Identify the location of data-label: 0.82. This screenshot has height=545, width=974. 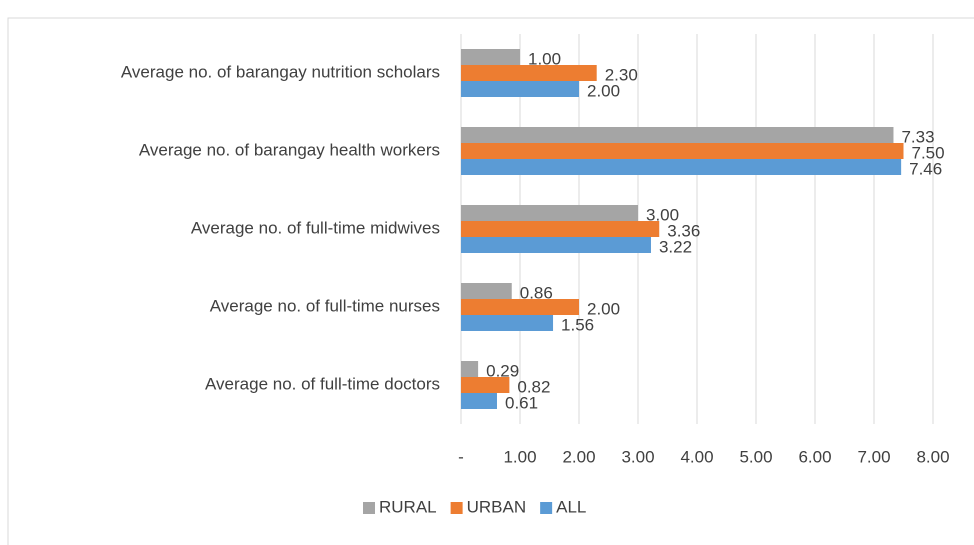
(533, 386).